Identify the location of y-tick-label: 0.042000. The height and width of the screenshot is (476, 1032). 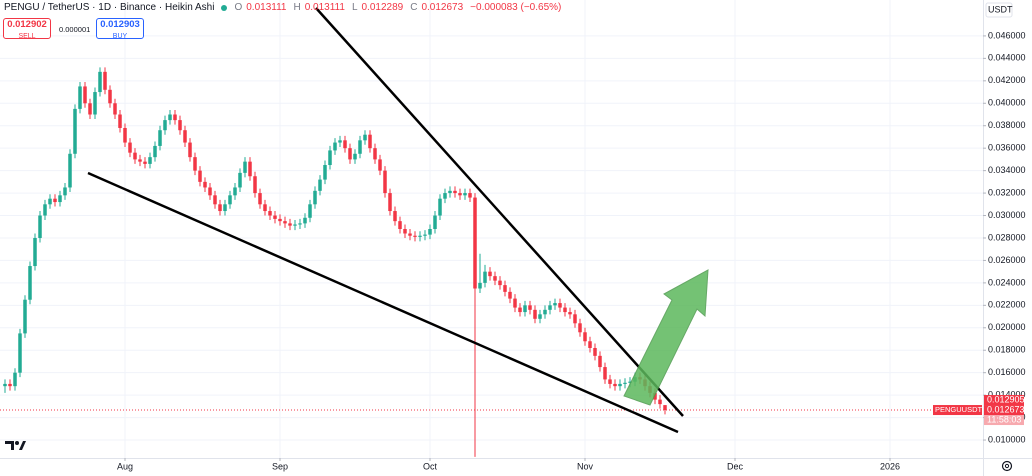
(1007, 80).